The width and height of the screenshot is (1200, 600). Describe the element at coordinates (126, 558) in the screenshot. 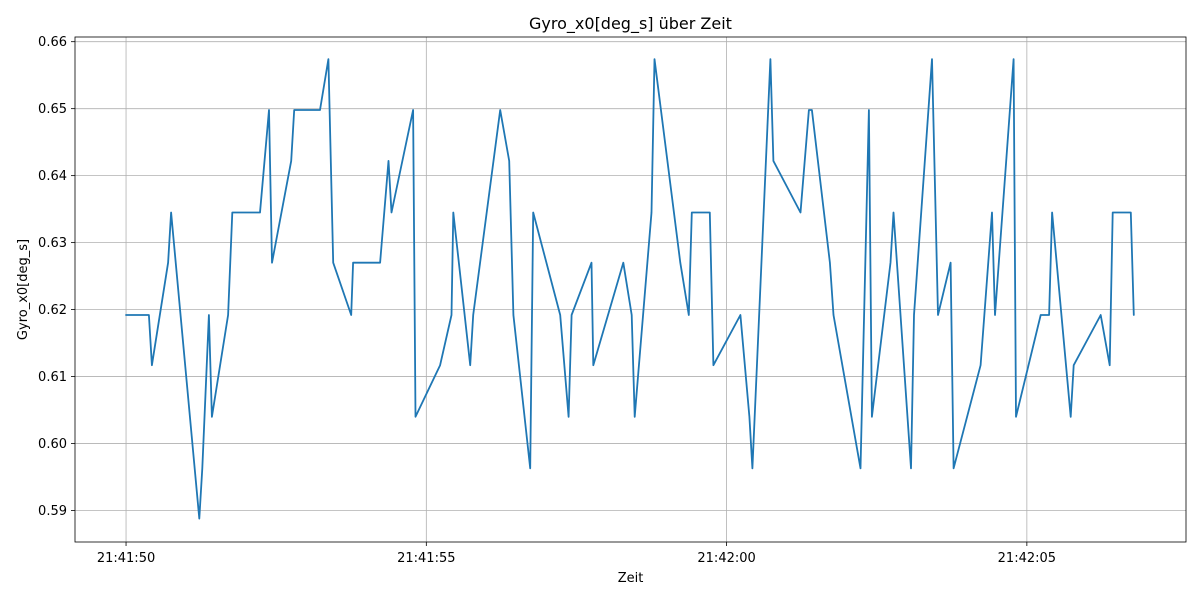

I see `x-tick-label: 21:41:50` at that location.